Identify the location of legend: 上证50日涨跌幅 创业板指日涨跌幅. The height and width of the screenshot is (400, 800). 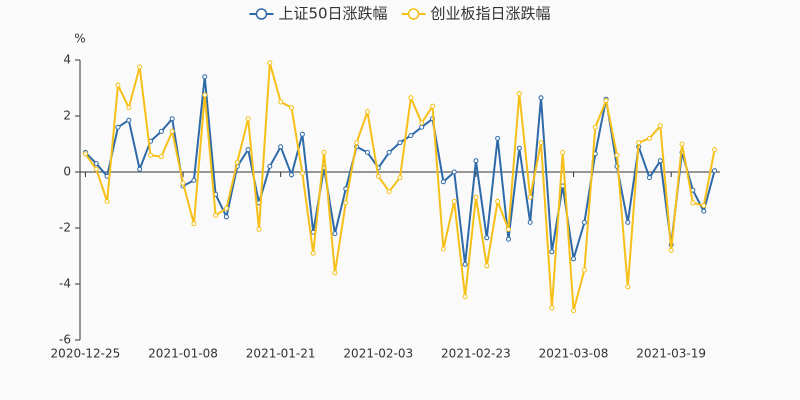
(400, 14).